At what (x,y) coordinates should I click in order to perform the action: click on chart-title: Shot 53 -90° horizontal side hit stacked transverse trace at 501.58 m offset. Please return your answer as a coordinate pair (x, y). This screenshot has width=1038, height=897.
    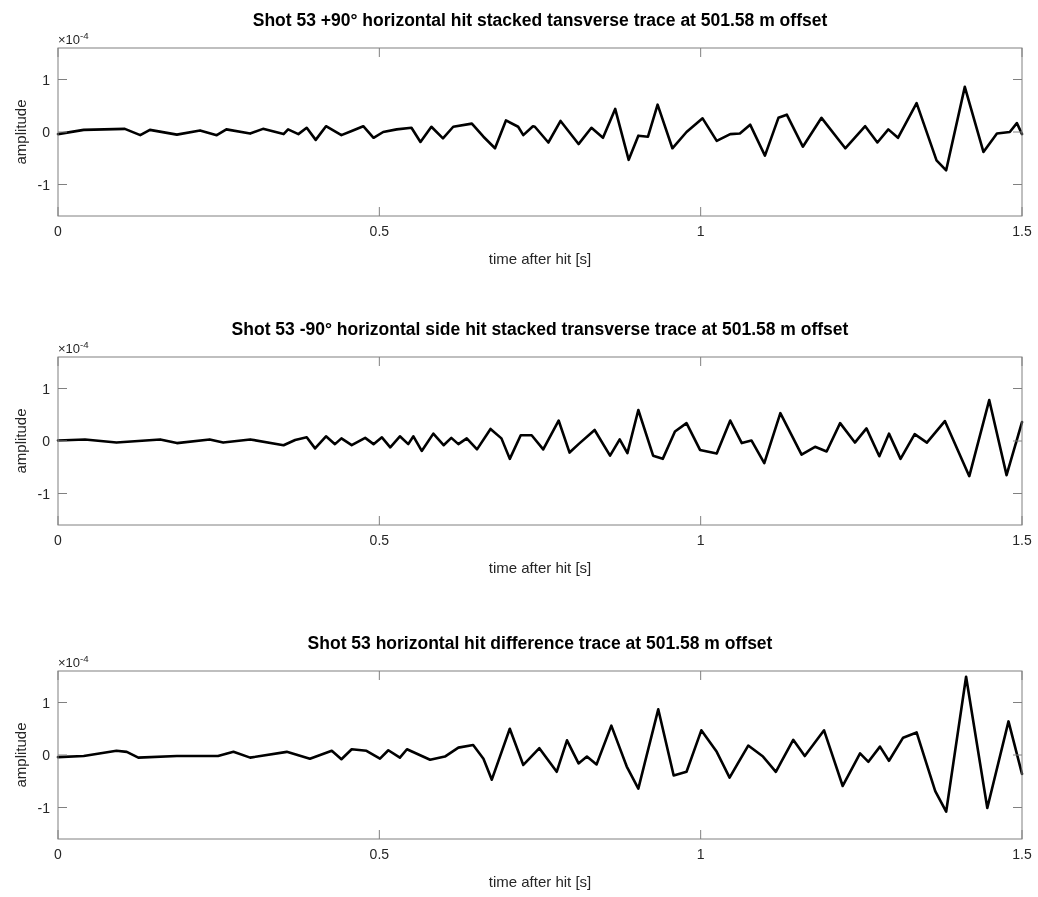
    Looking at the image, I should click on (540, 329).